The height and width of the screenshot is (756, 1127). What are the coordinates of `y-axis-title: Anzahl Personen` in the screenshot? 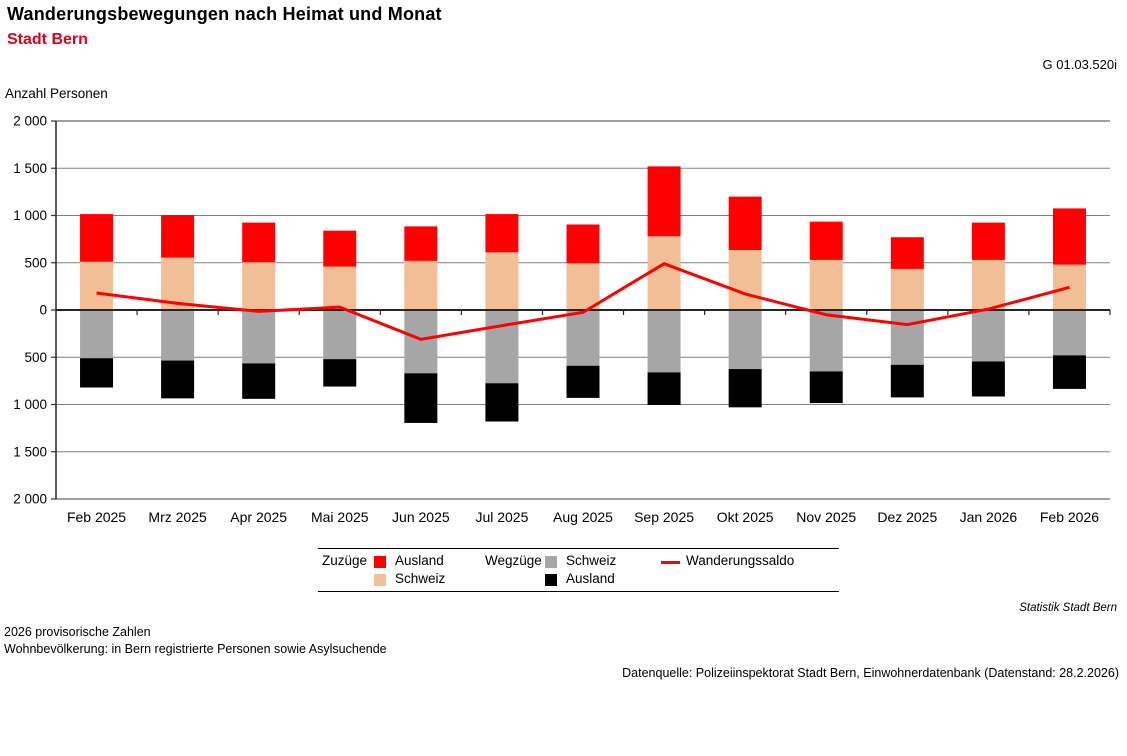 It's located at (56, 93).